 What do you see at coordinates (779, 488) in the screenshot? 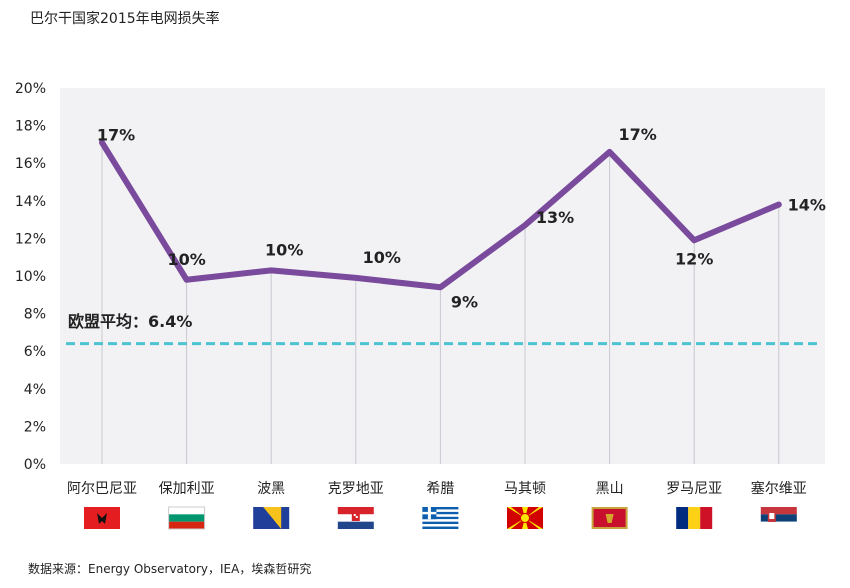
I see `x-tick-label: 塞尔维亚` at bounding box center [779, 488].